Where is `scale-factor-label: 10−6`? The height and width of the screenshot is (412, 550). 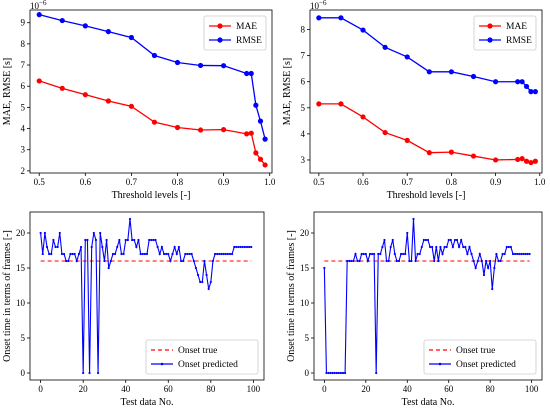 scale-factor-label: 10−6 is located at coordinates (318, 5).